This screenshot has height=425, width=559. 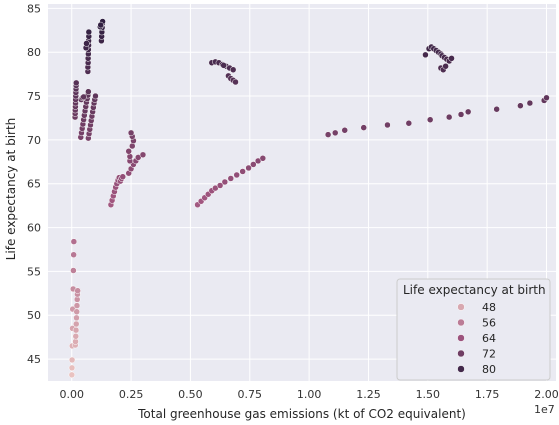 What do you see at coordinates (428, 394) in the screenshot?
I see `x-tick-label: 1.50` at bounding box center [428, 394].